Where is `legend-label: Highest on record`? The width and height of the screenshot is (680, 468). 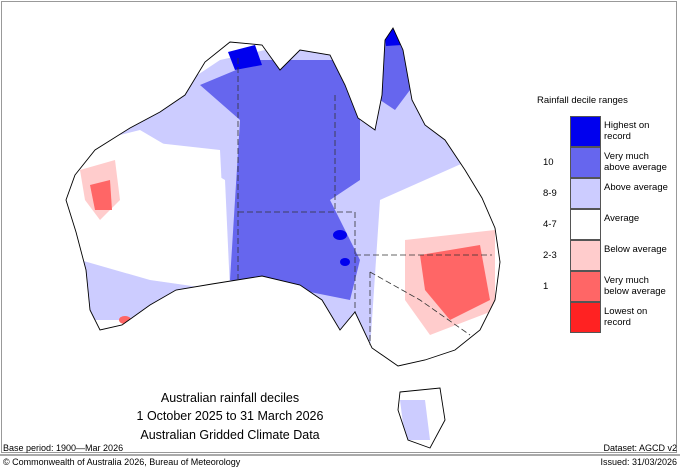
legend-label: Highest on record is located at coordinates (627, 131).